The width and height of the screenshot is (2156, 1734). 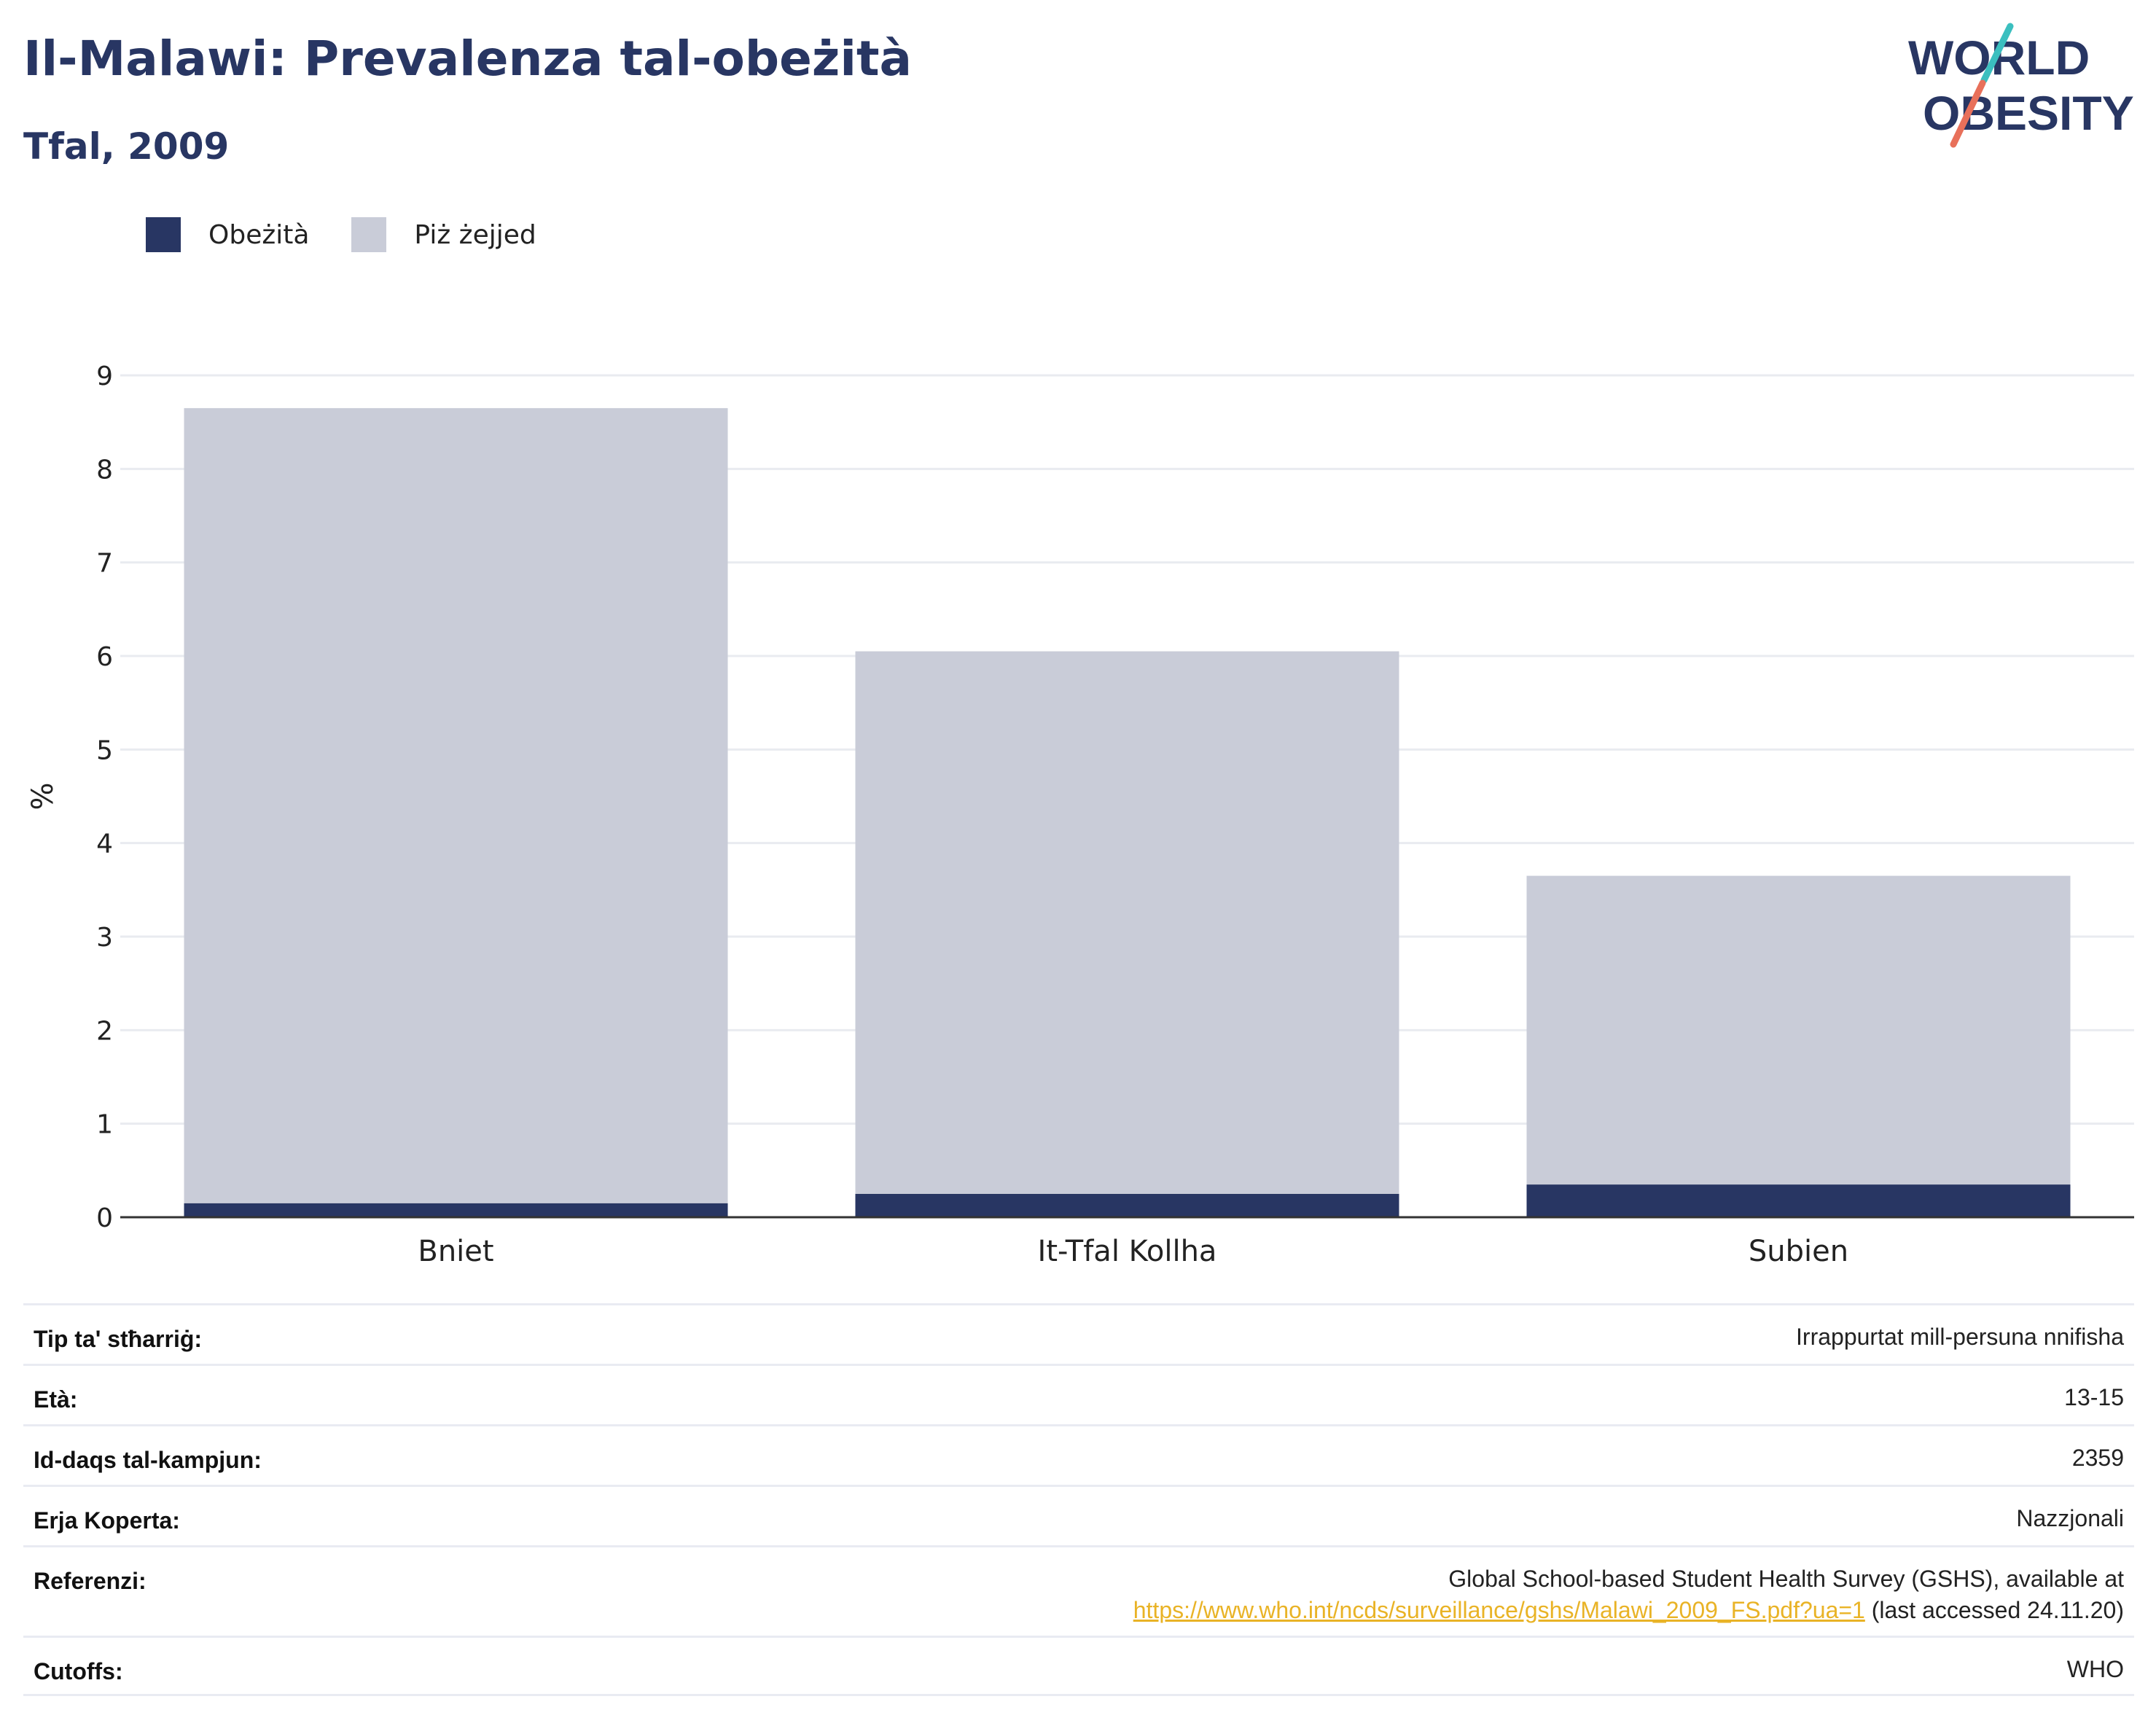 I want to click on y-tick-label: 5, so click(x=104, y=750).